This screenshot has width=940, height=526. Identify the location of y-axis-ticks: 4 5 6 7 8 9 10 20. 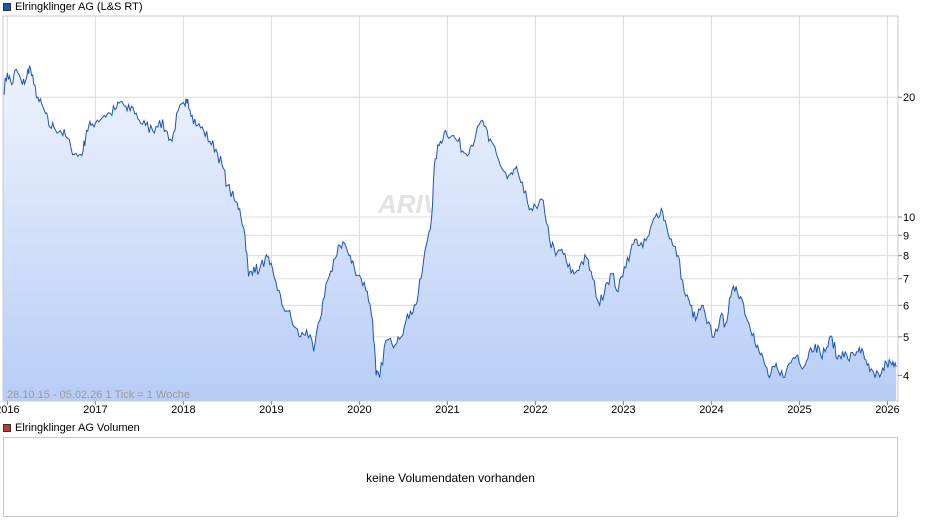
(906, 237).